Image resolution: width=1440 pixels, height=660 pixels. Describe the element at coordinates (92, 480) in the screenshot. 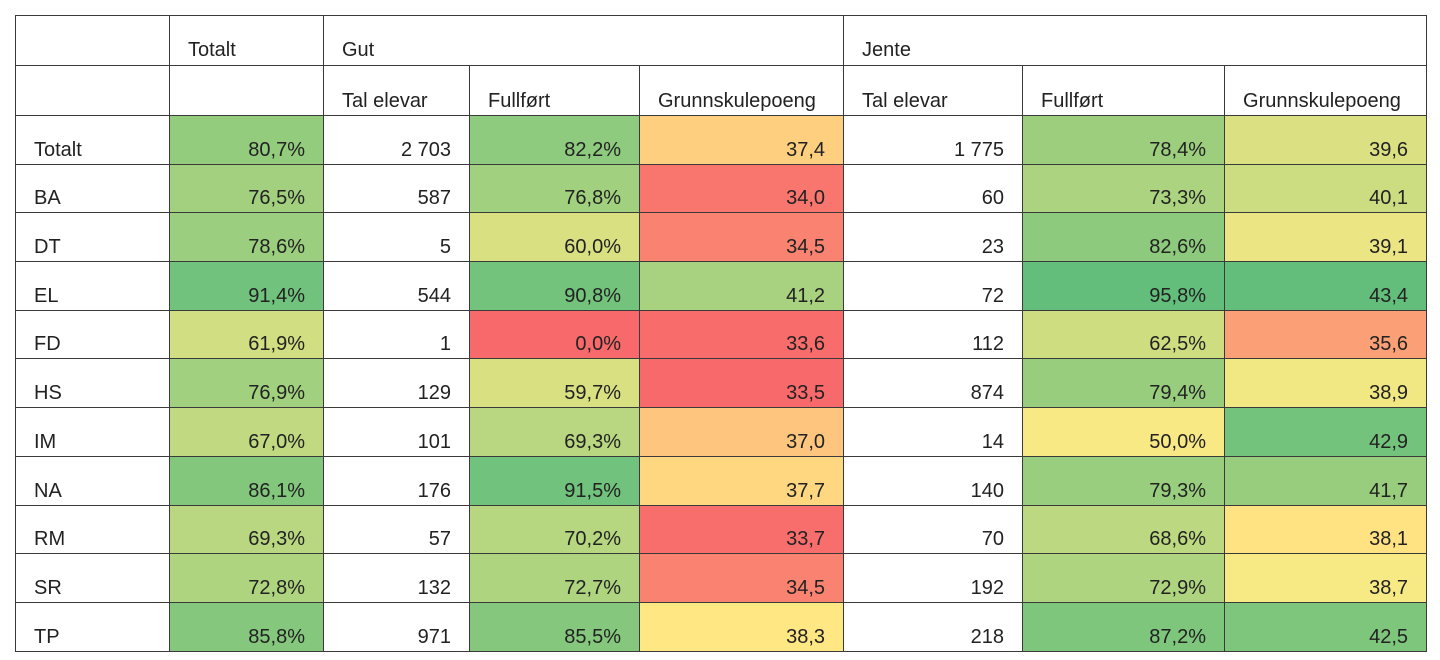

I see `row-label: NA` at that location.